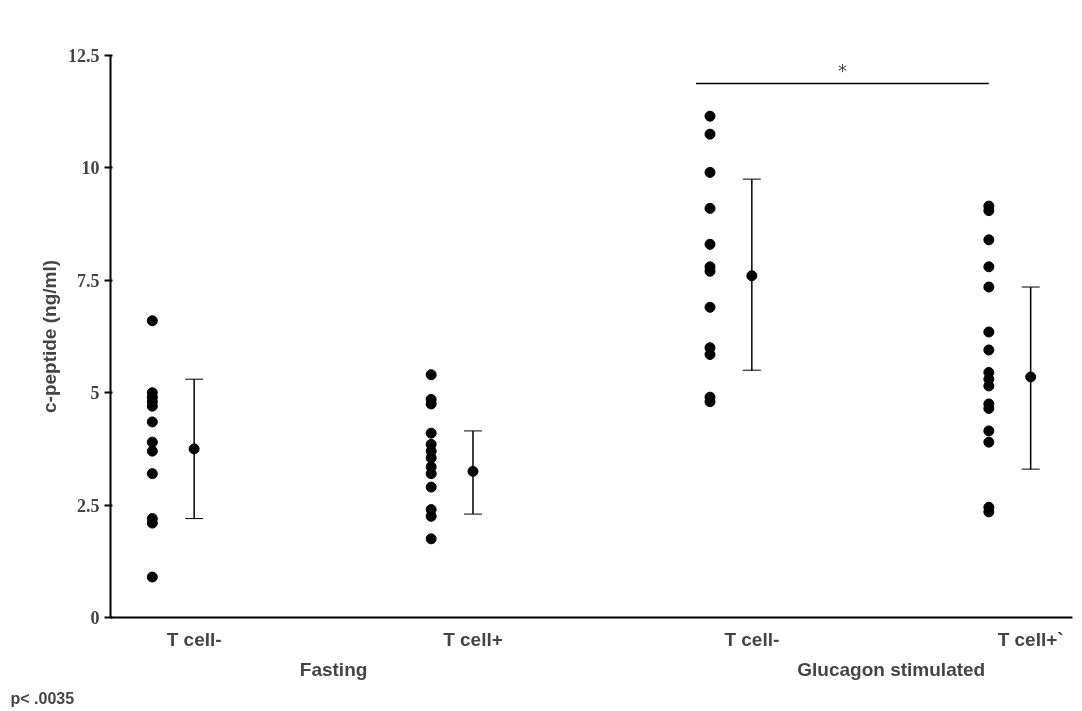  Describe the element at coordinates (84, 56) in the screenshot. I see `y-tick-label: 12.5` at that location.